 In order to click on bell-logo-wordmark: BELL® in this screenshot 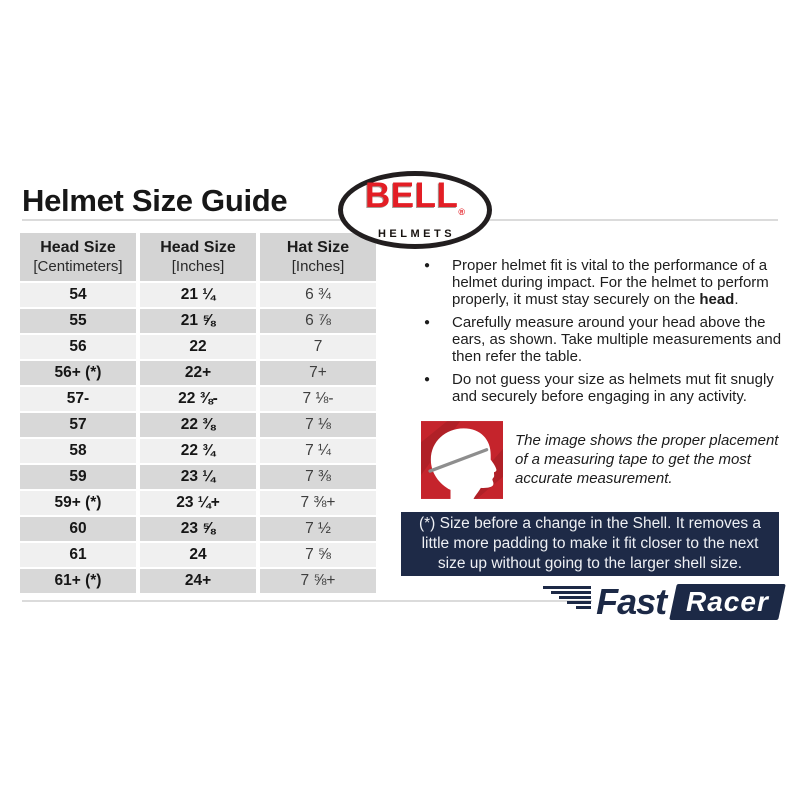, I will do `click(415, 202)`.